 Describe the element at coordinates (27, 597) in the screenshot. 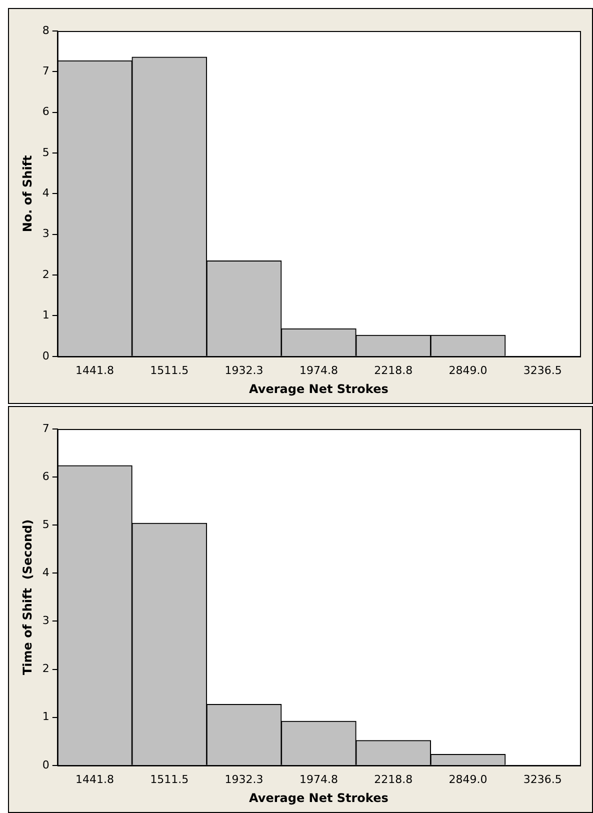

I see `y-axis-title: Time of Shift (Second)` at that location.